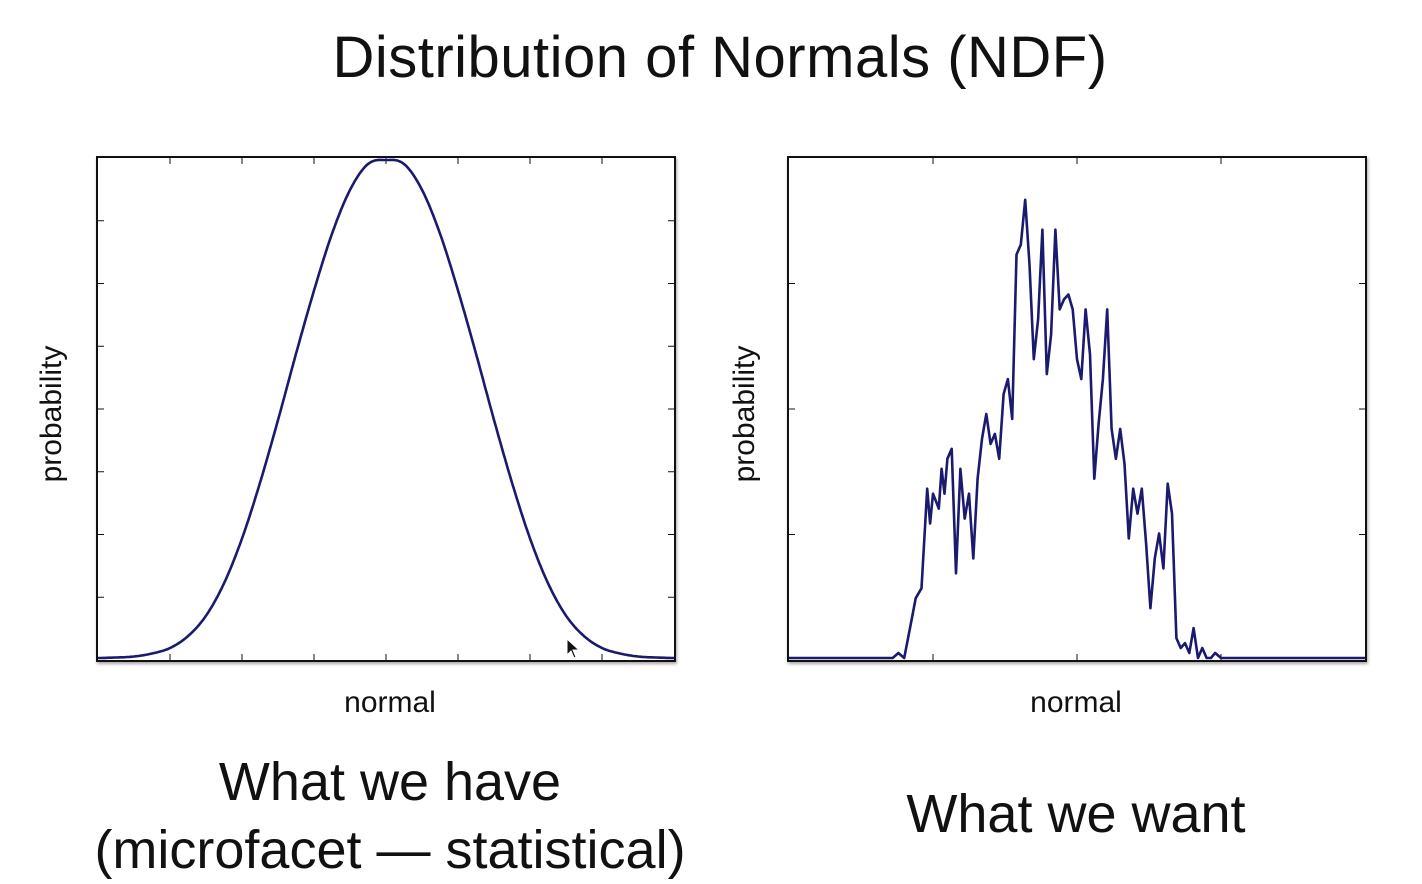 This screenshot has width=1422, height=884. Describe the element at coordinates (744, 414) in the screenshot. I see `chart-right-ylabel: probability` at that location.